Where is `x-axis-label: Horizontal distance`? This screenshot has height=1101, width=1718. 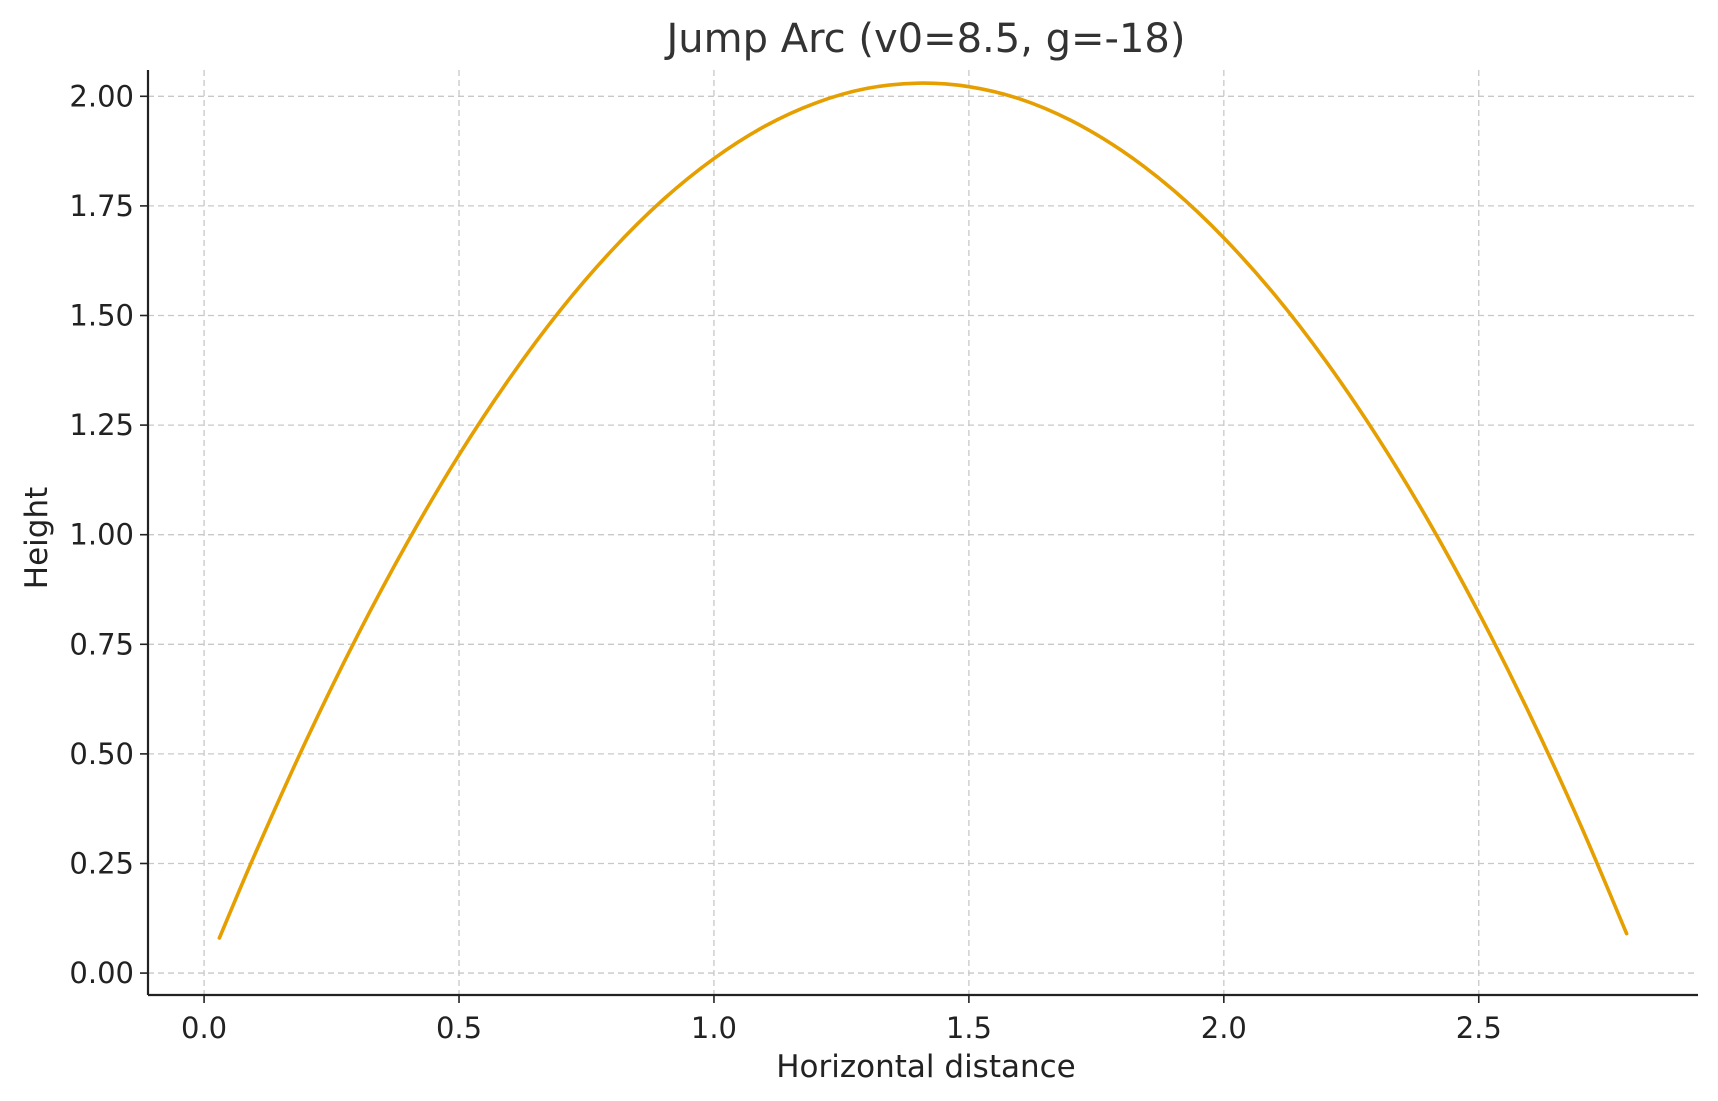
x-axis-label: Horizontal distance is located at coordinates (926, 1067).